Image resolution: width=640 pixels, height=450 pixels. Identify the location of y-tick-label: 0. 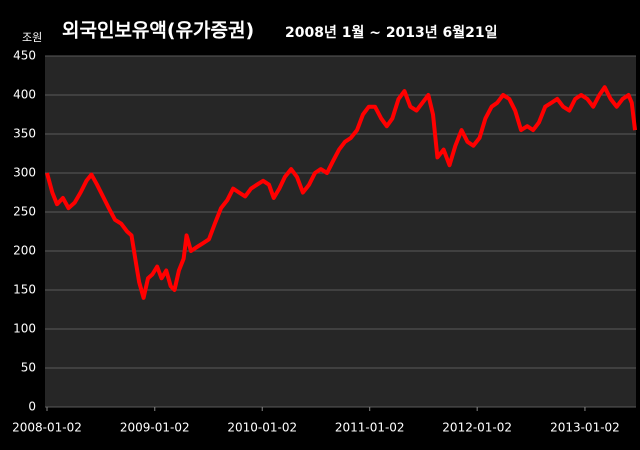
(32, 407).